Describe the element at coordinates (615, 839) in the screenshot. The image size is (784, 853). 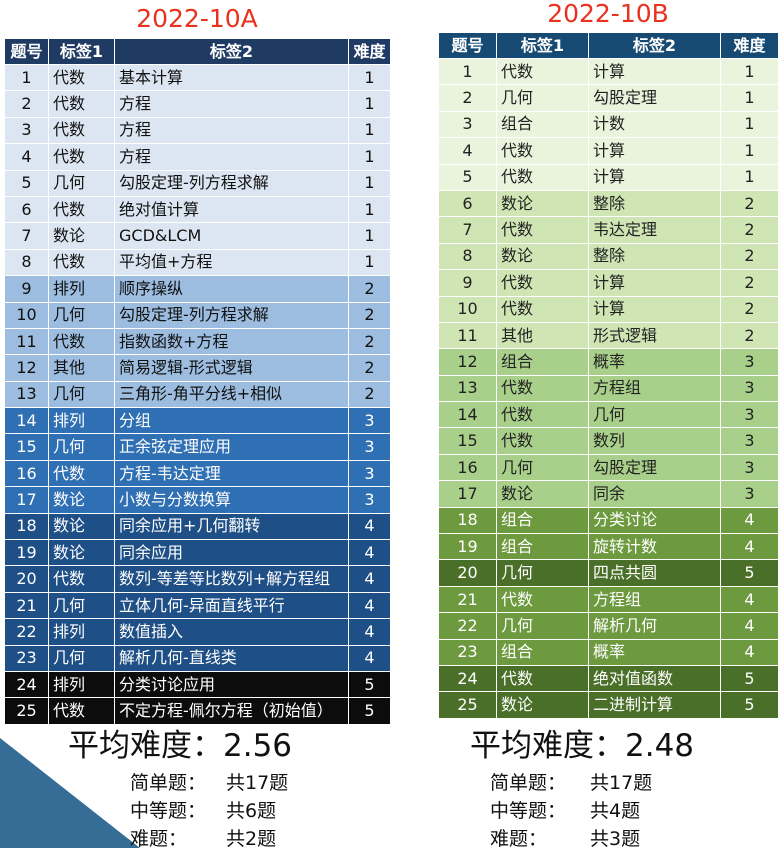
I see `stat-value: 共3题` at that location.